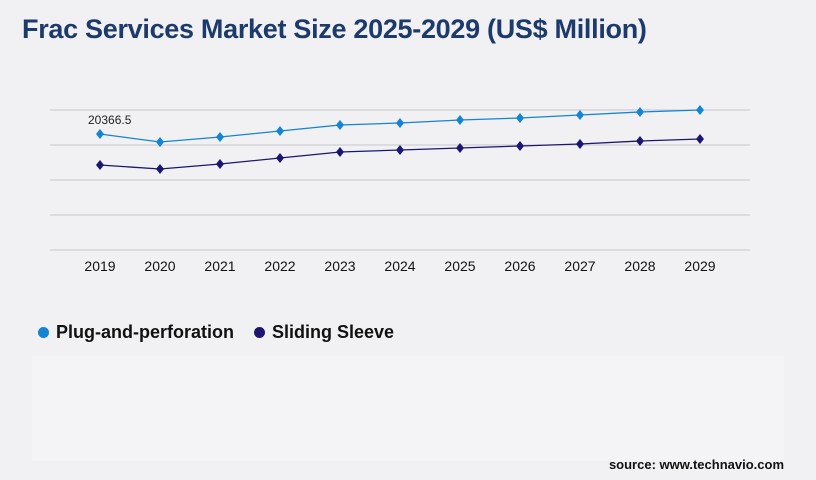  What do you see at coordinates (639, 266) in the screenshot?
I see `x-tick-label: 2028` at bounding box center [639, 266].